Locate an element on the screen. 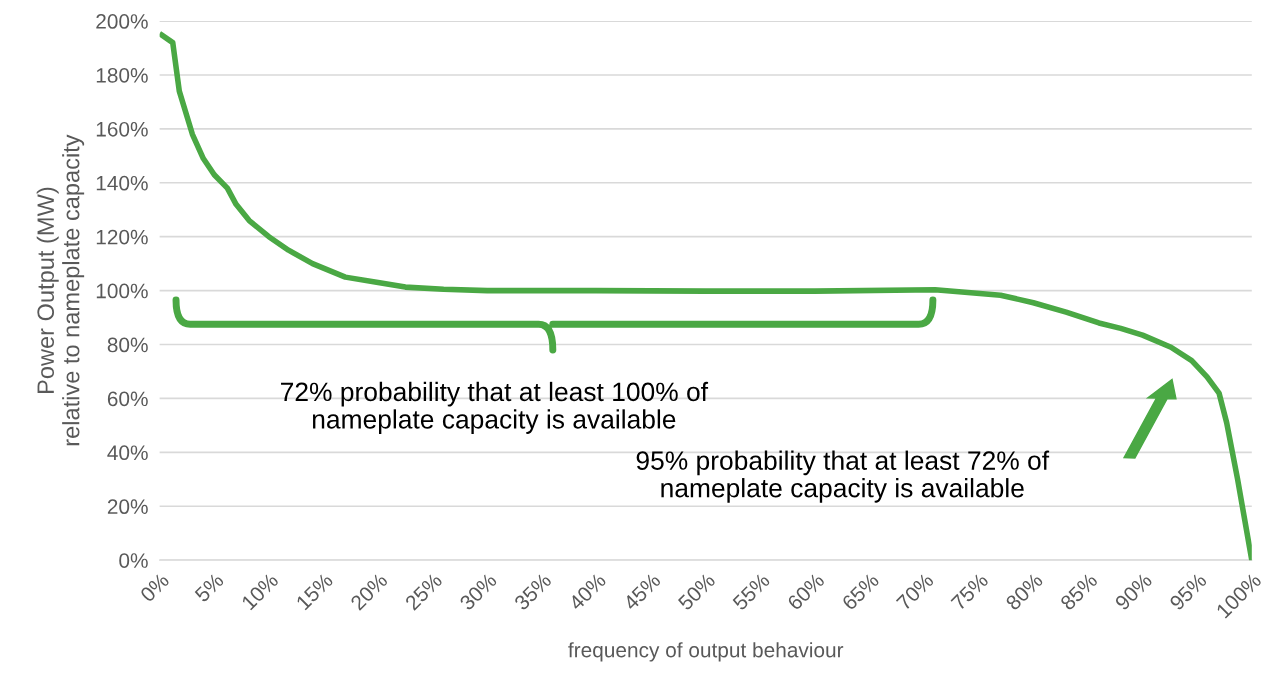  y-tick-label: 120% is located at coordinates (122, 237).